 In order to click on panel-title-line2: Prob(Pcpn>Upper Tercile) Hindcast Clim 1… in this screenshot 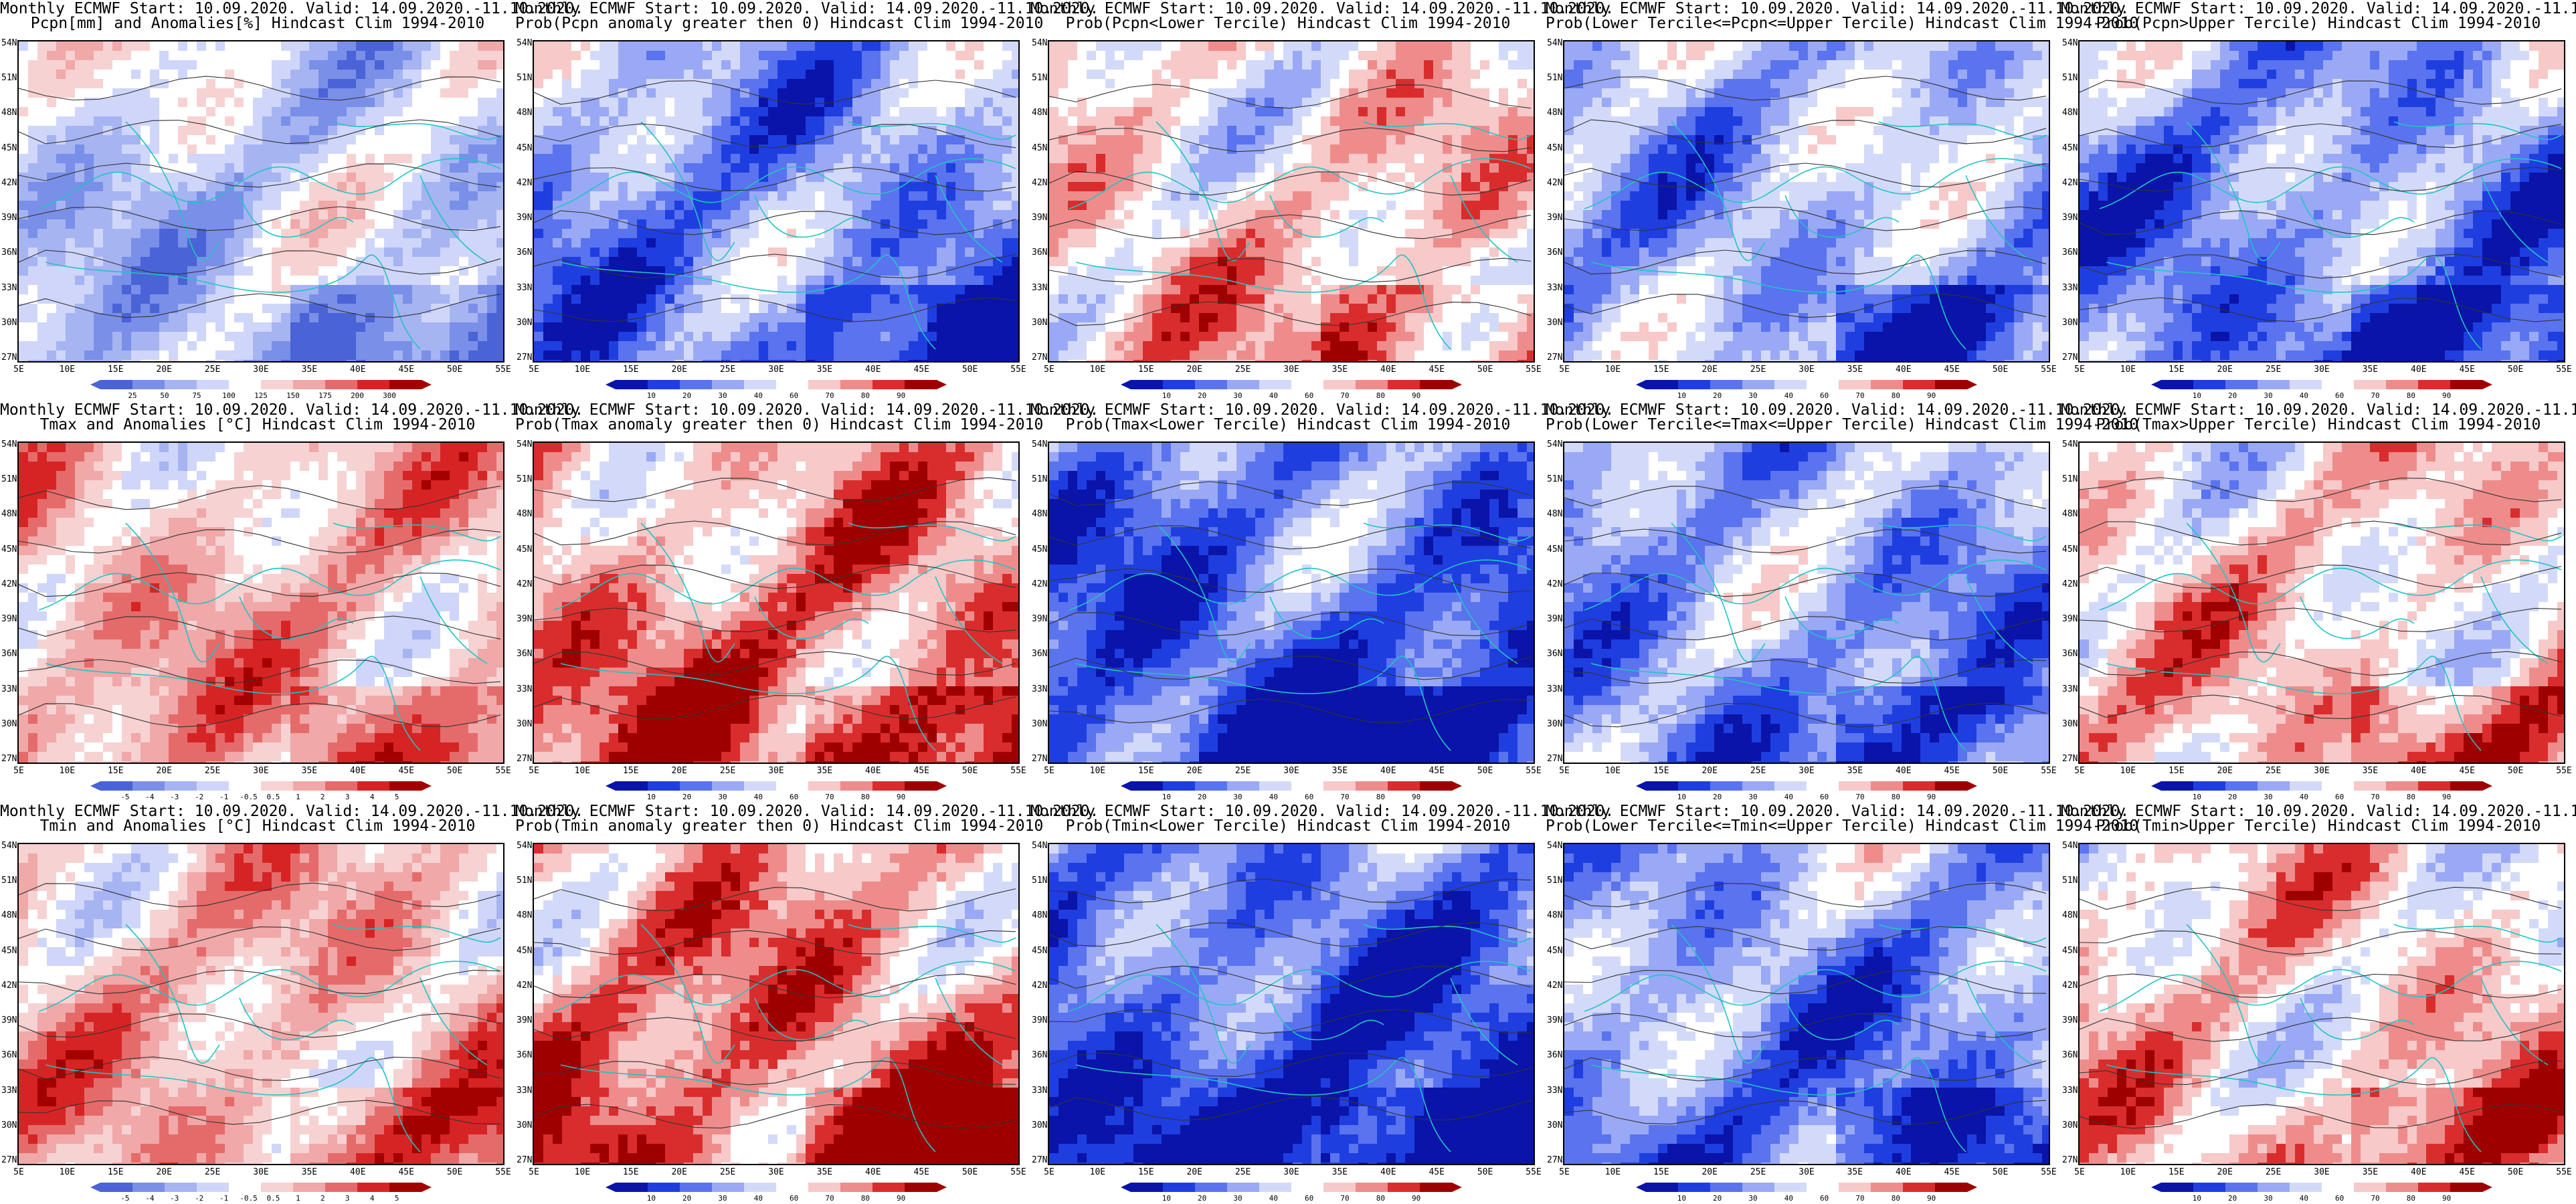, I will do `click(2318, 23)`.